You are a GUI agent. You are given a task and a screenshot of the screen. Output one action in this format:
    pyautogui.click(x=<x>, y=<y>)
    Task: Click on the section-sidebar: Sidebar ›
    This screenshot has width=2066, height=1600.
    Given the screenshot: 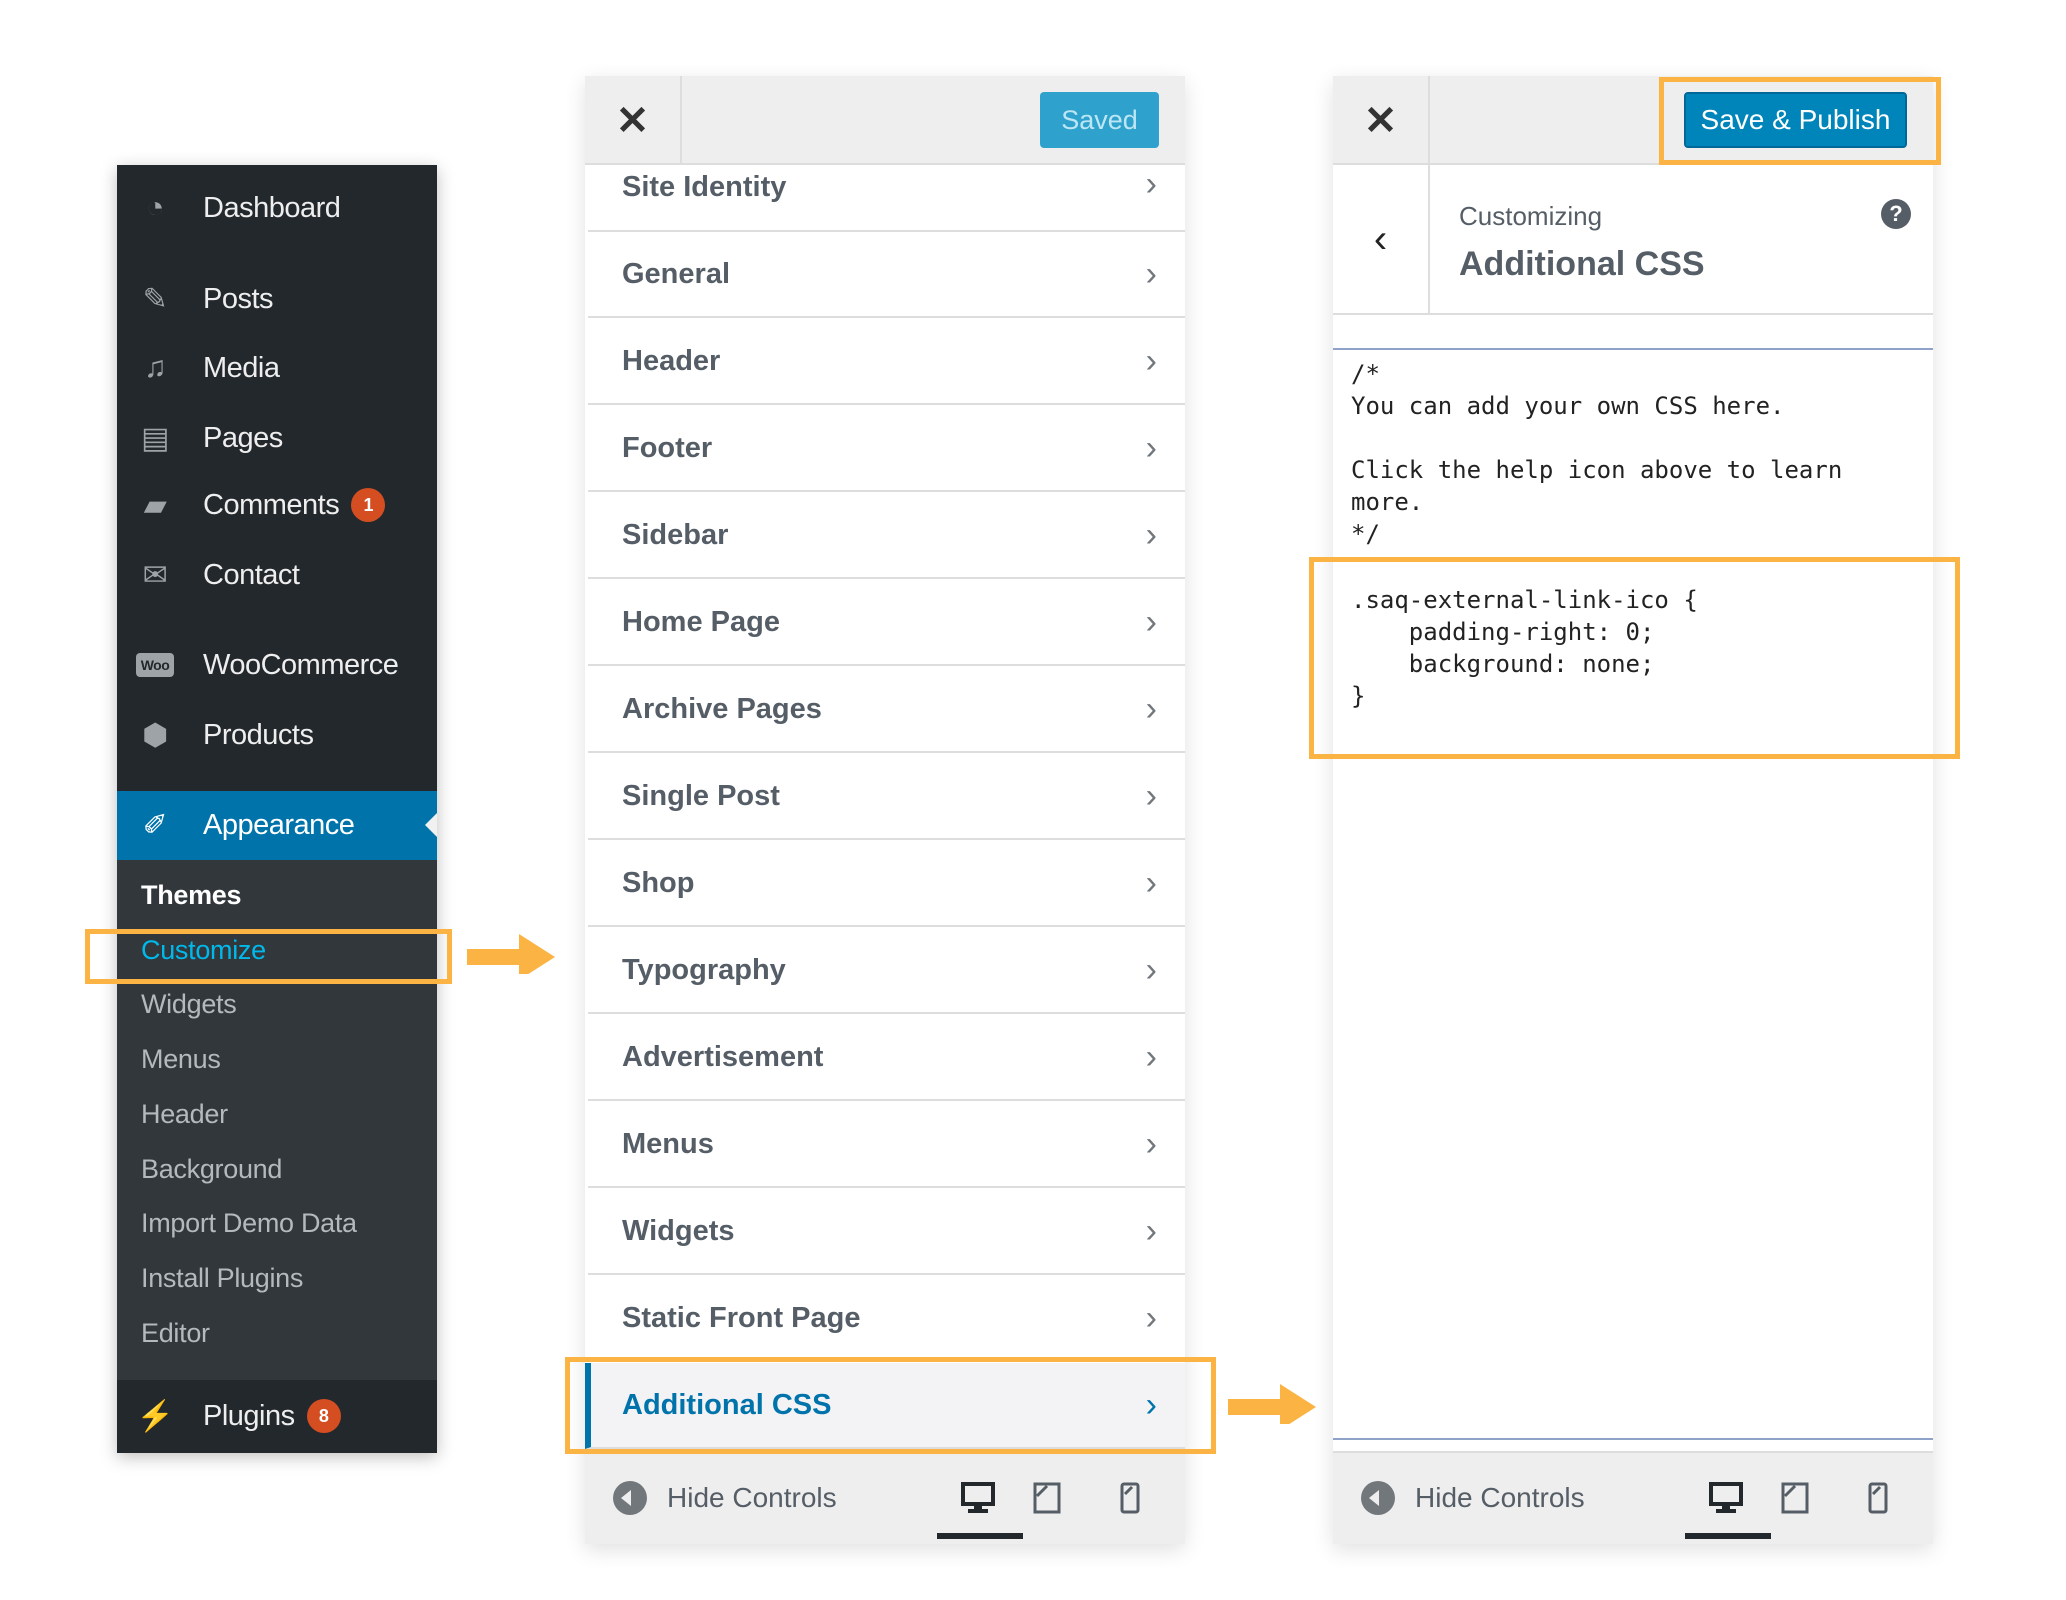 What is the action you would take?
    pyautogui.click(x=886, y=536)
    